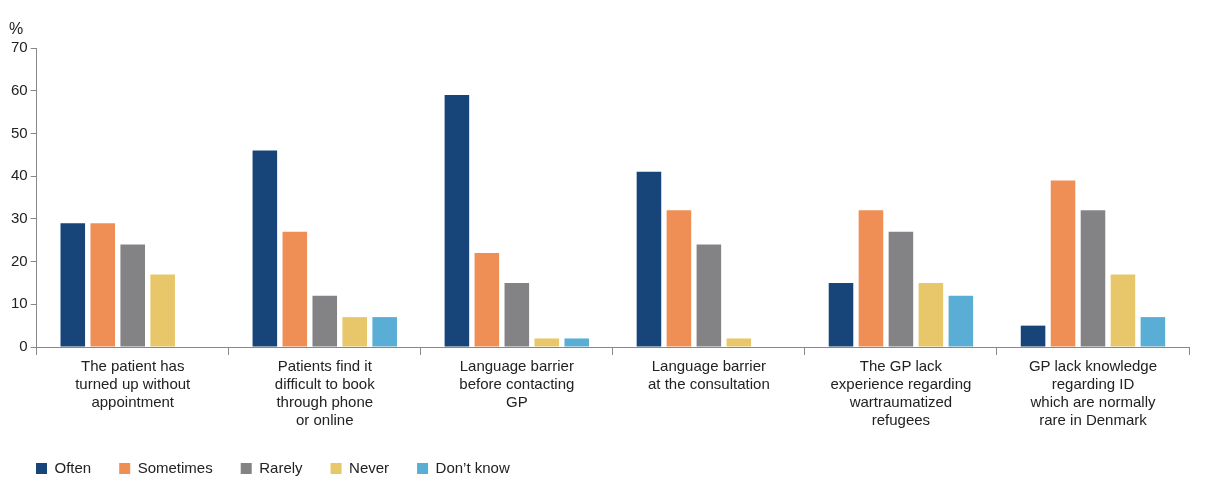 This screenshot has width=1207, height=494. What do you see at coordinates (281, 467) in the screenshot?
I see `legend-label: Rarely` at bounding box center [281, 467].